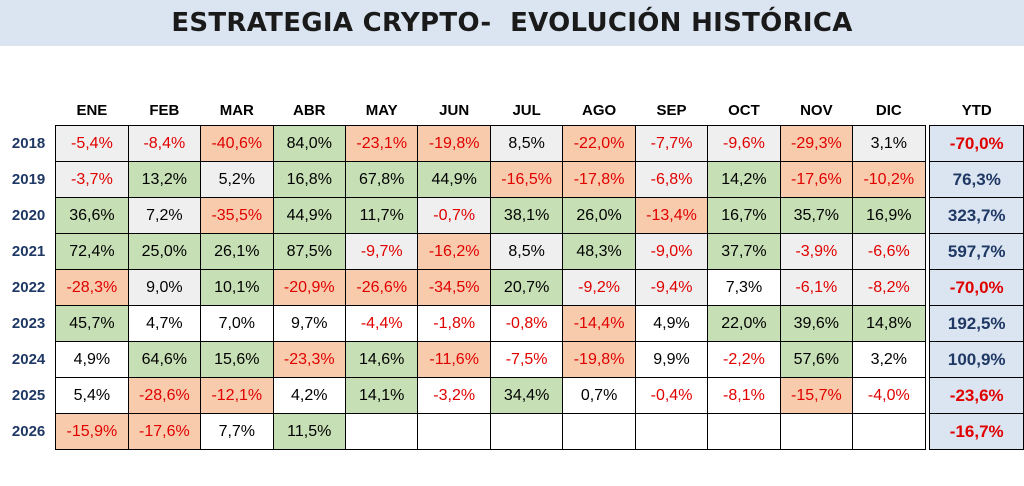  I want to click on chart-title: ESTRATEGIA CRYPTO- EVOLUCIÓN HISTÓRICA, so click(512, 23).